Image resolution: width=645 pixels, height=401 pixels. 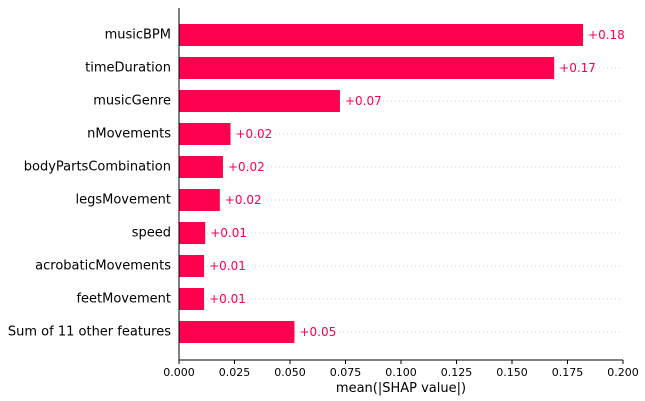 I want to click on category-label: nMovements, so click(x=129, y=134).